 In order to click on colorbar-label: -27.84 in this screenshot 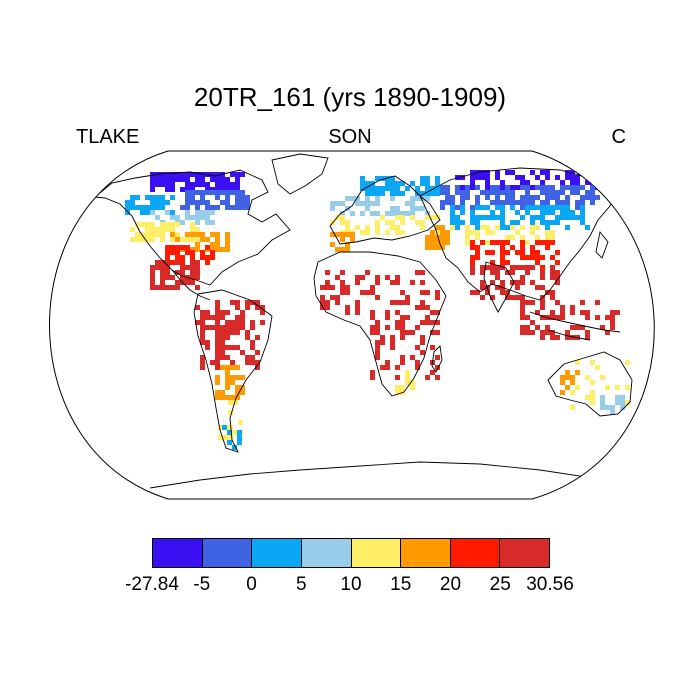, I will do `click(152, 584)`.